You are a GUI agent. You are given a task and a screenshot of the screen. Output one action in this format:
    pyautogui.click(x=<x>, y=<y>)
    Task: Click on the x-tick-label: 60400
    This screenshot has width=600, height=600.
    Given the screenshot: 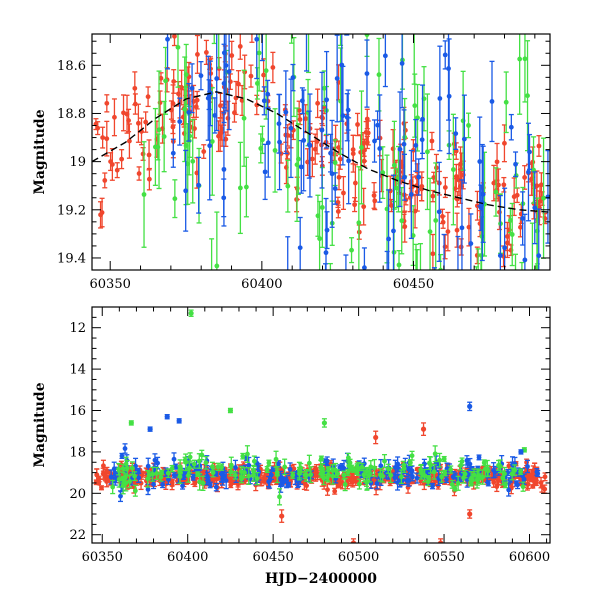 What is the action you would take?
    pyautogui.click(x=261, y=284)
    